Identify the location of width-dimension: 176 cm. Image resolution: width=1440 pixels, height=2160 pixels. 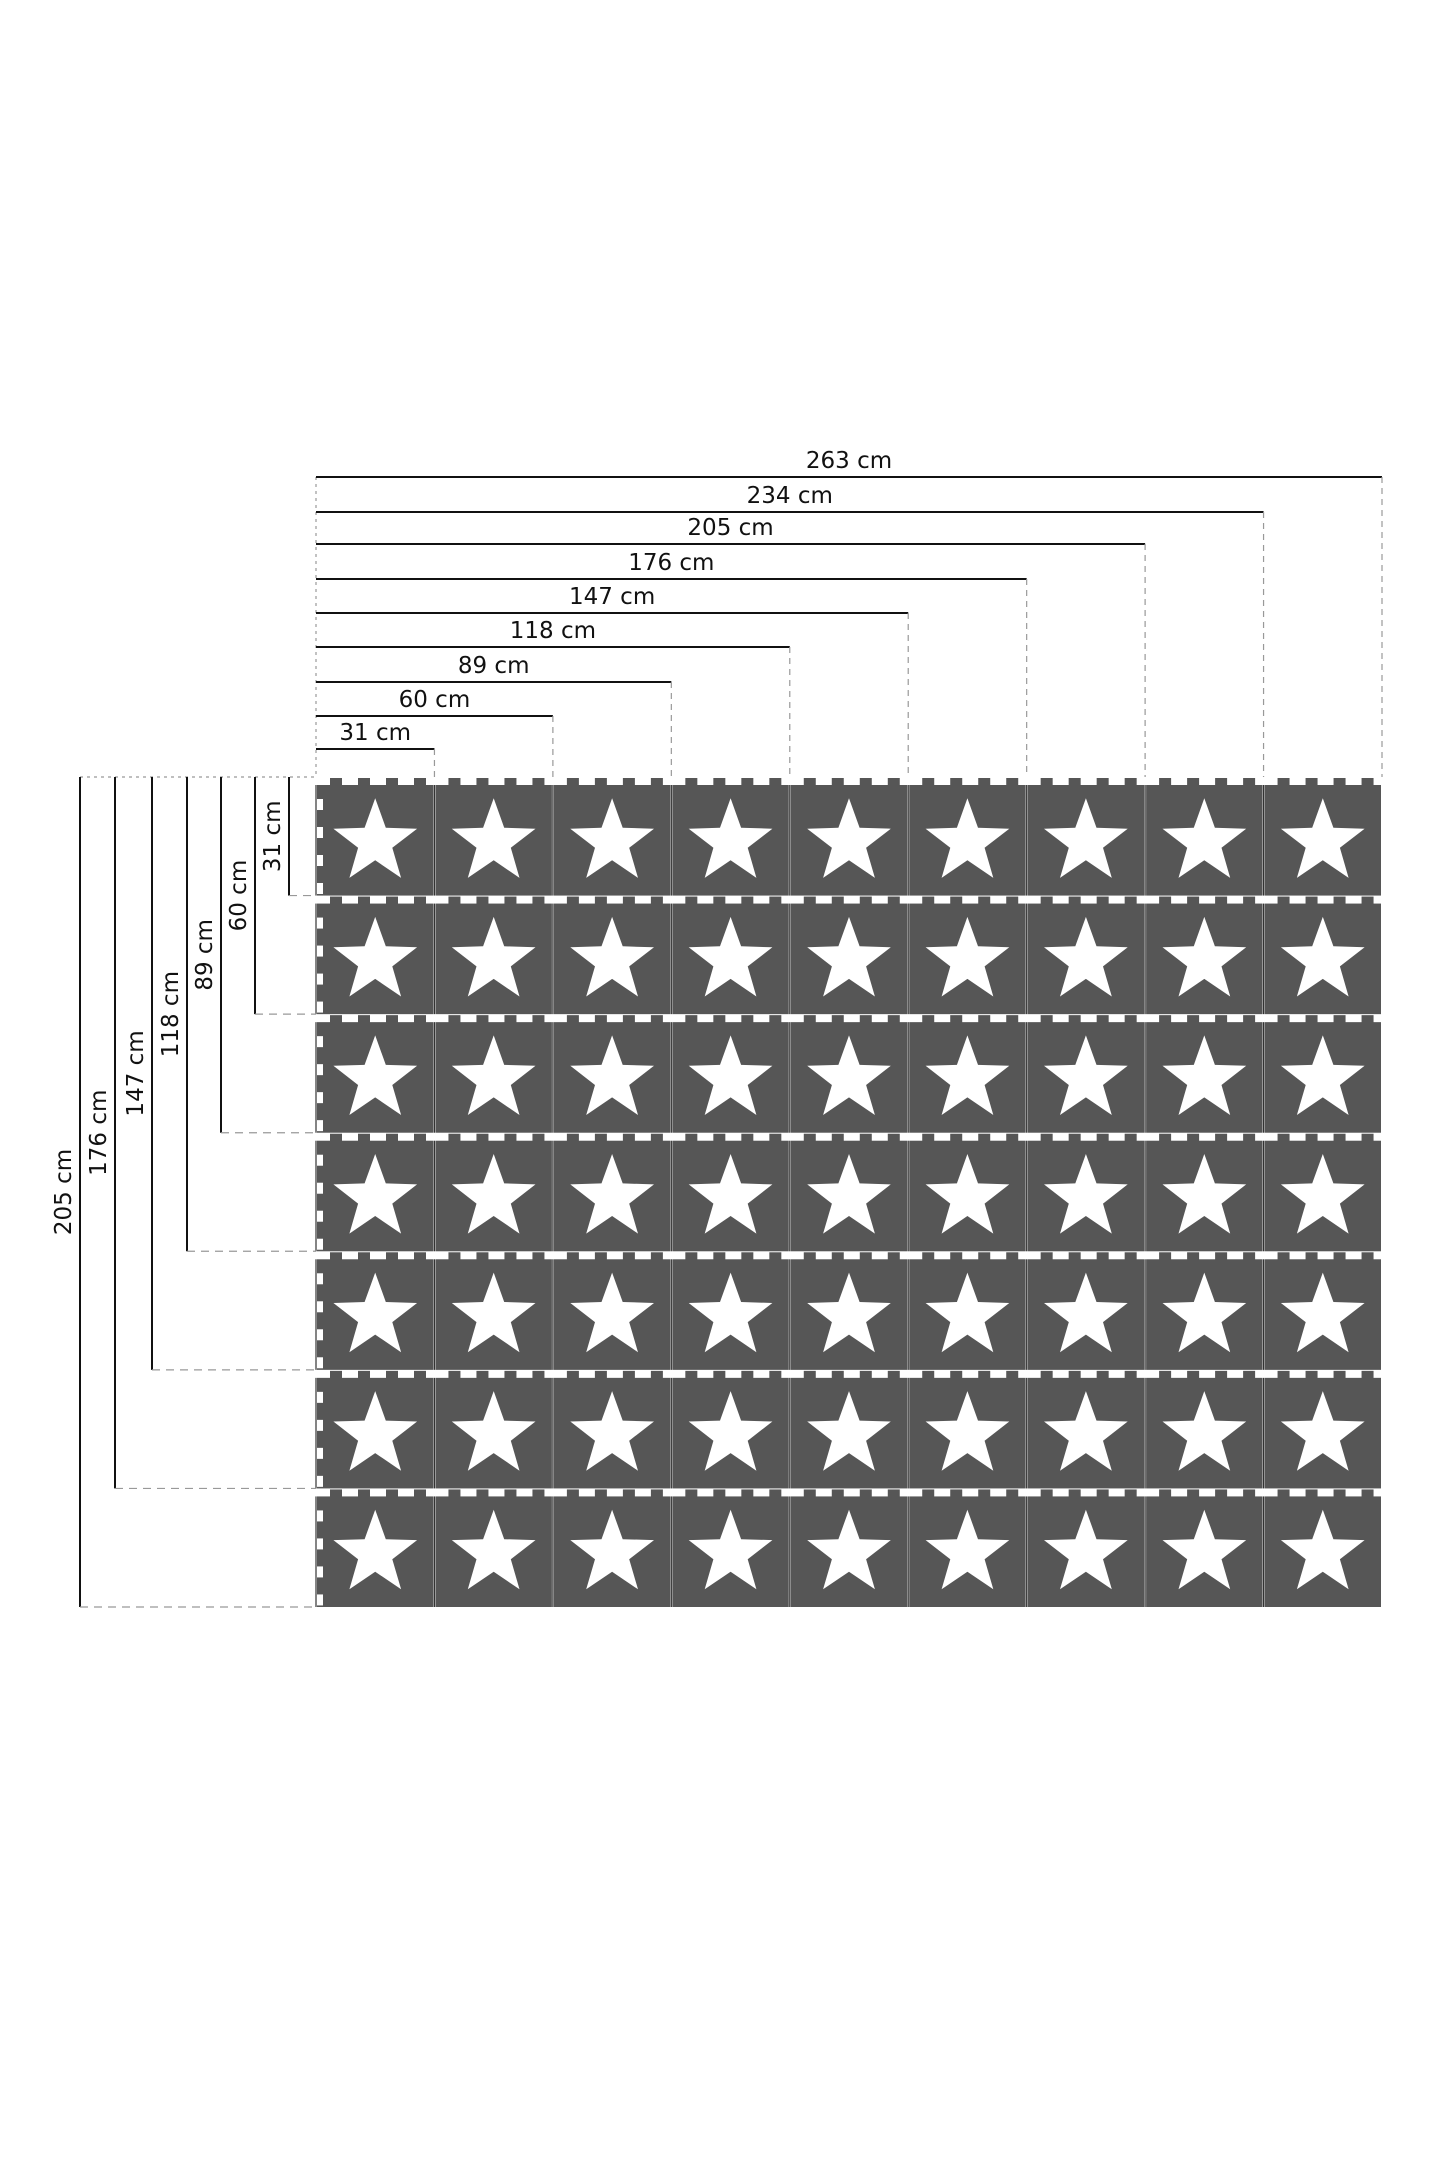
(672, 663).